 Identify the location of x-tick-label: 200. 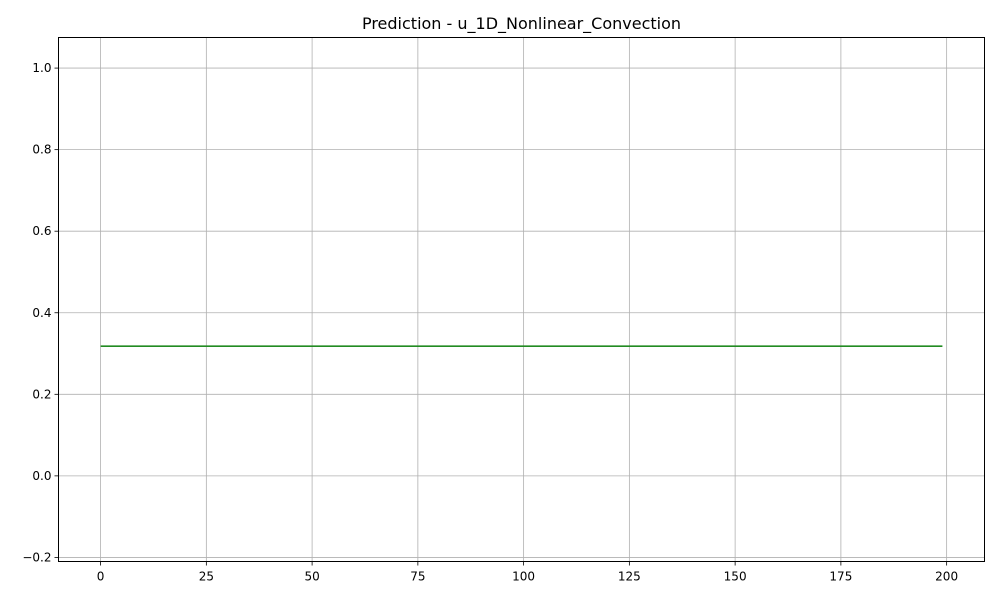
(946, 577).